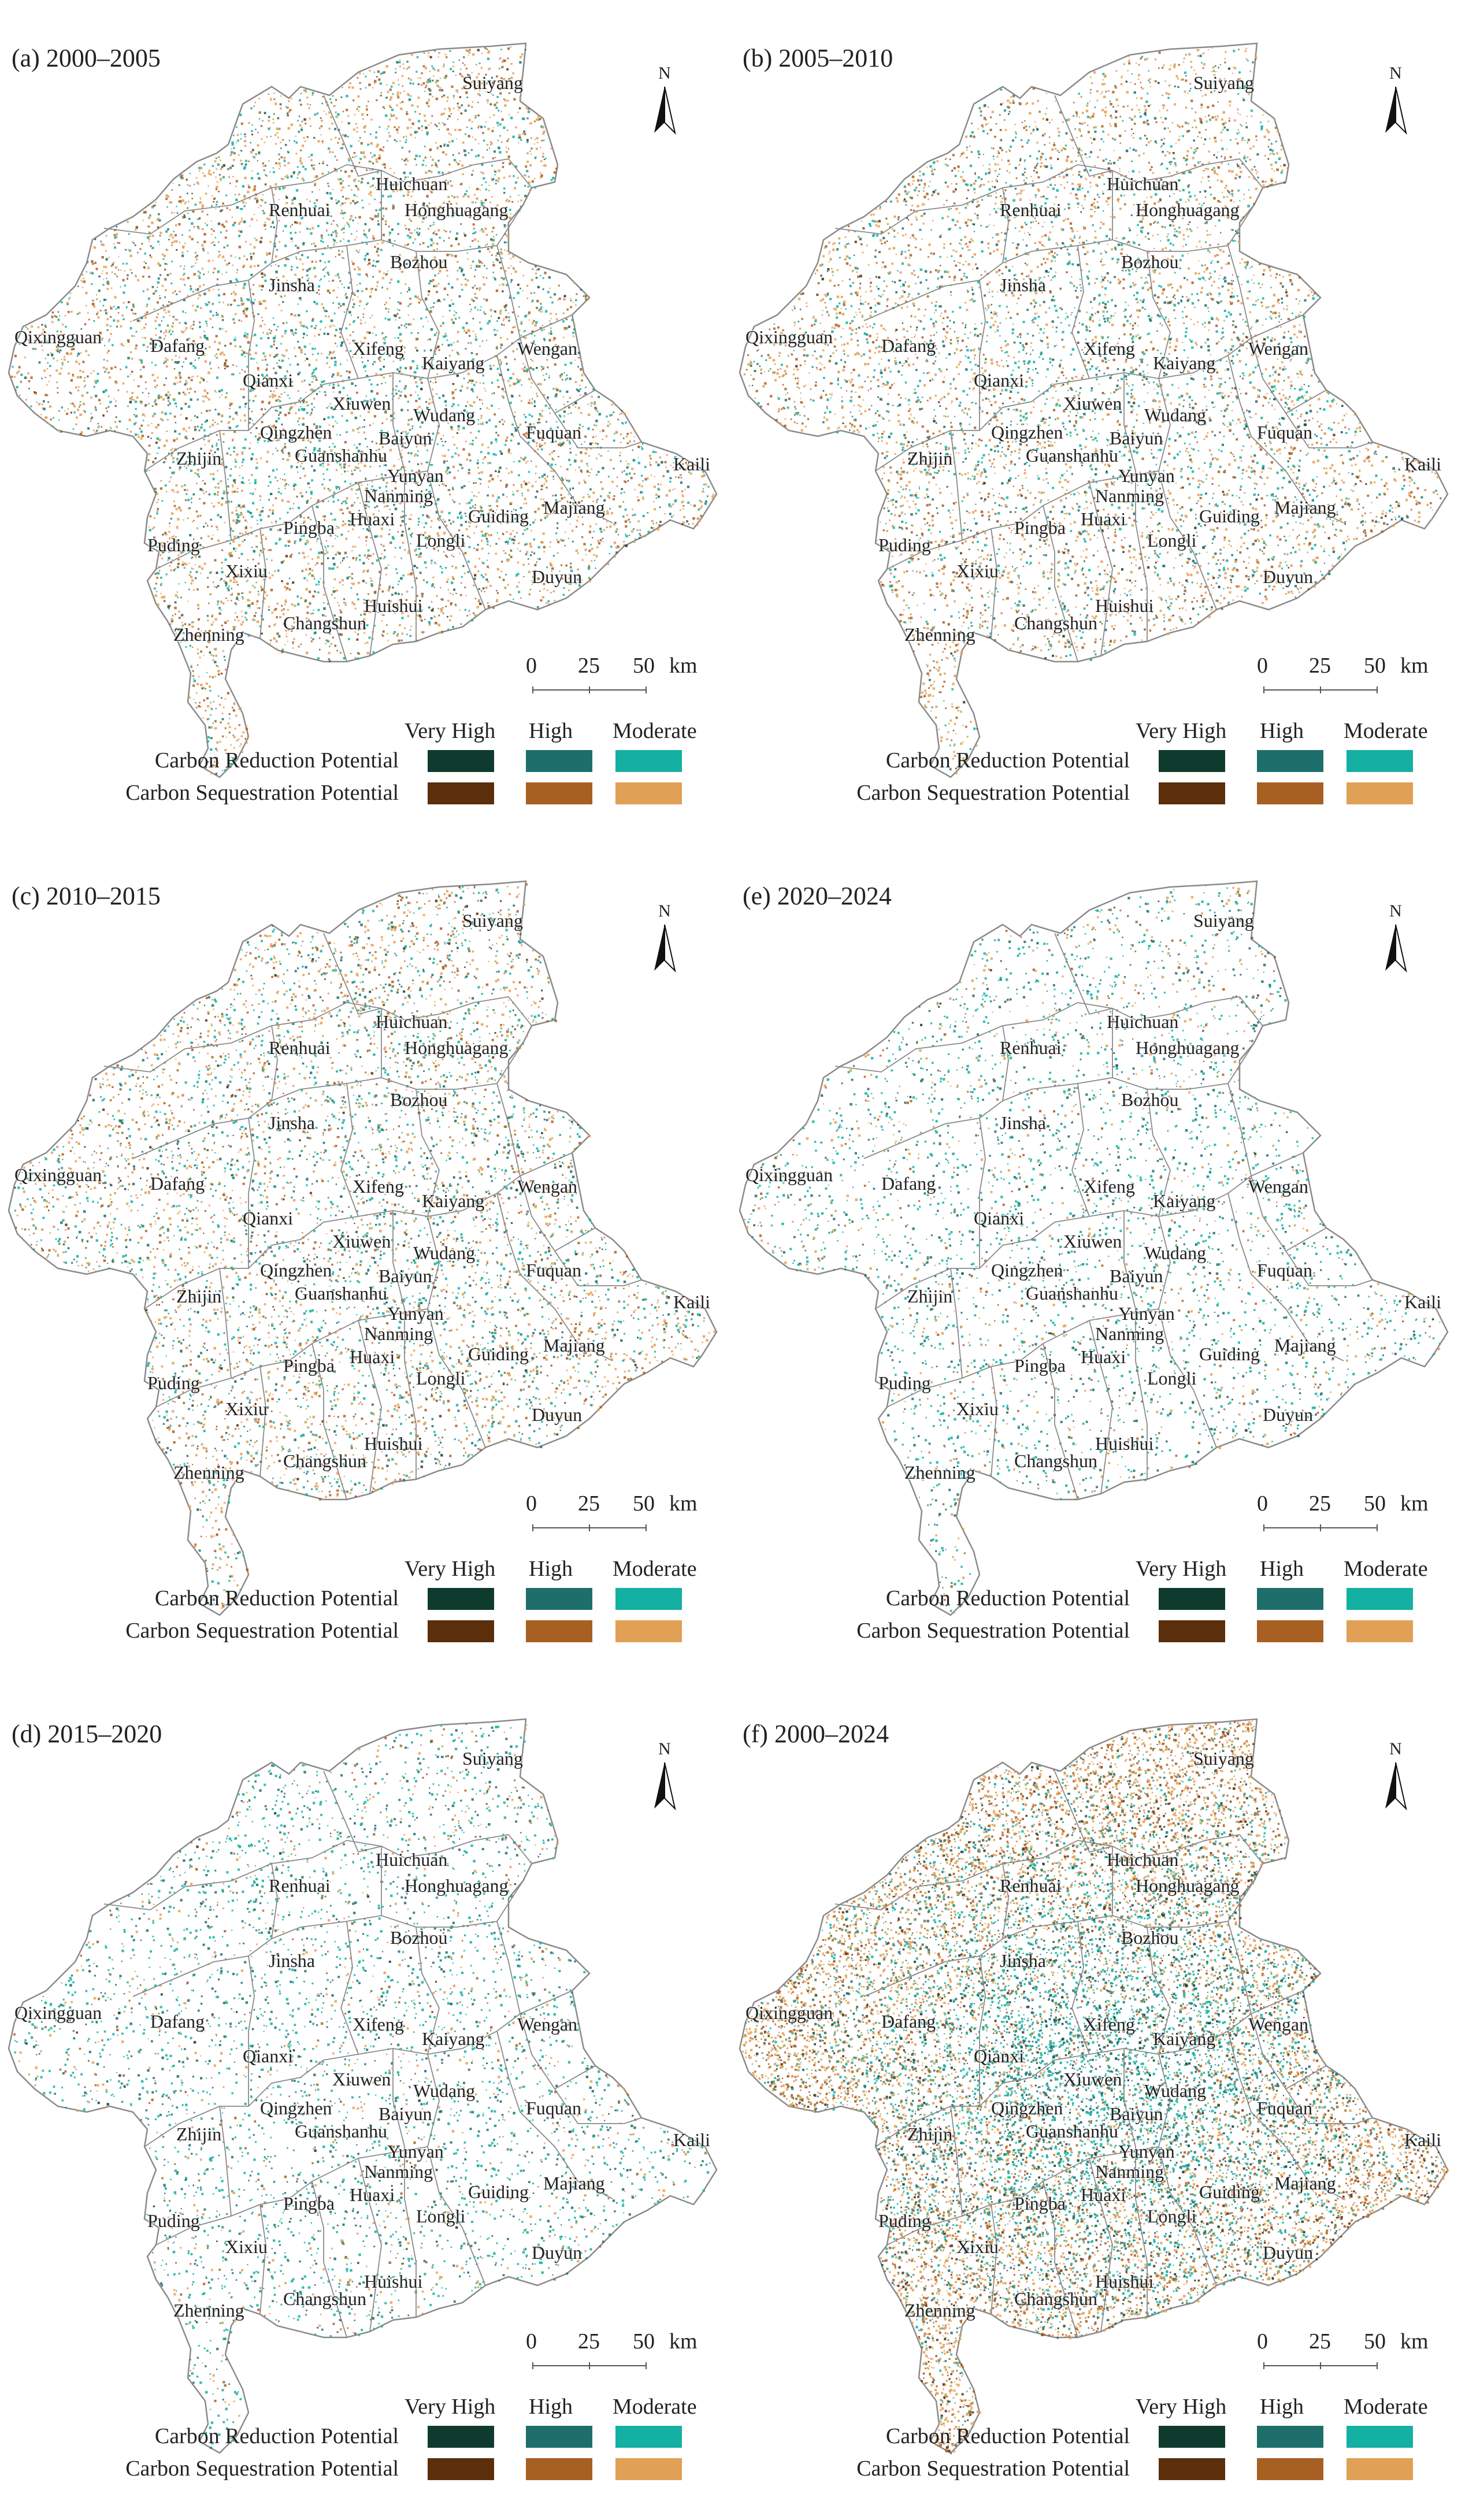 Image resolution: width=1480 pixels, height=2520 pixels. I want to click on scale-unit: km, so click(683, 1504).